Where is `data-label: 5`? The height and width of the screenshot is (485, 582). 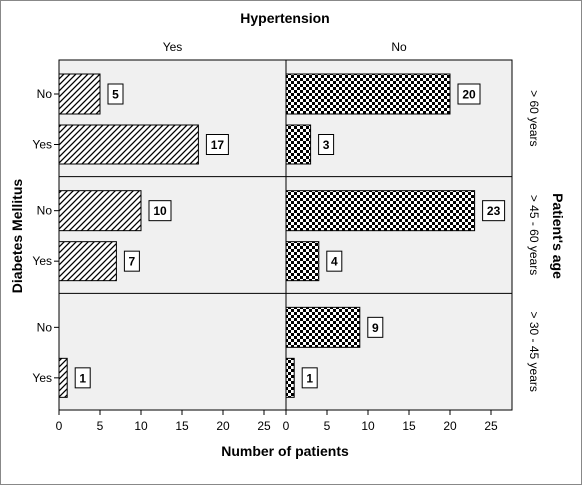 data-label: 5 is located at coordinates (115, 95).